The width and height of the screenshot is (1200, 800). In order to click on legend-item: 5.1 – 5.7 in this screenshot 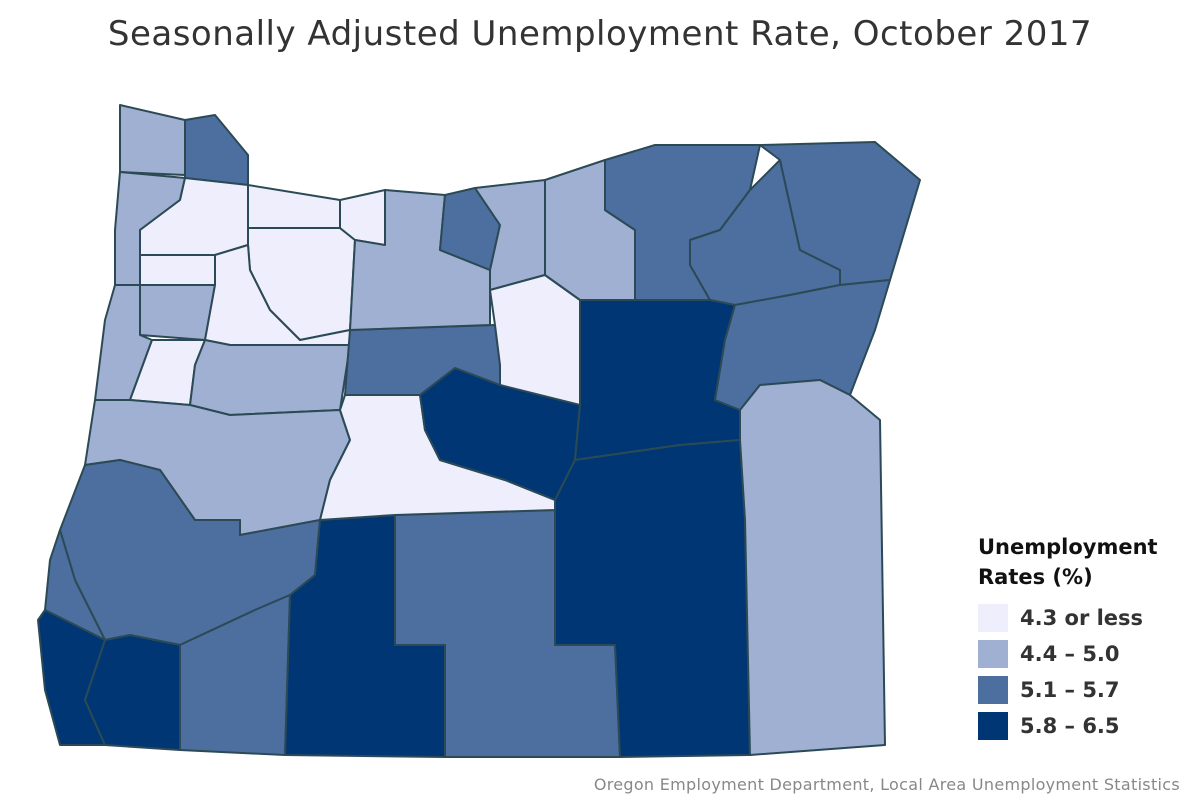, I will do `click(1083, 690)`.